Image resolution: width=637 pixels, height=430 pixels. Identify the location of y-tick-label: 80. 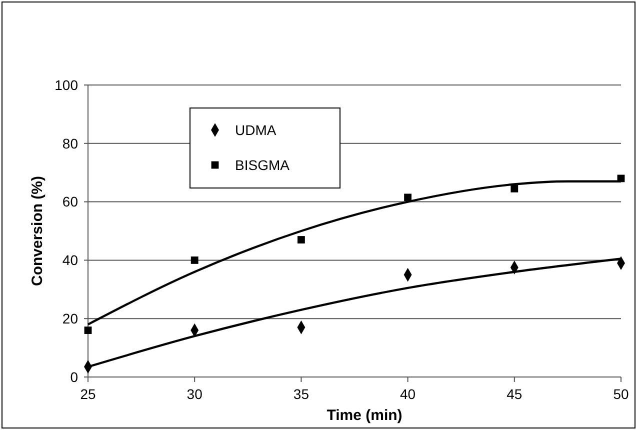
(70, 143).